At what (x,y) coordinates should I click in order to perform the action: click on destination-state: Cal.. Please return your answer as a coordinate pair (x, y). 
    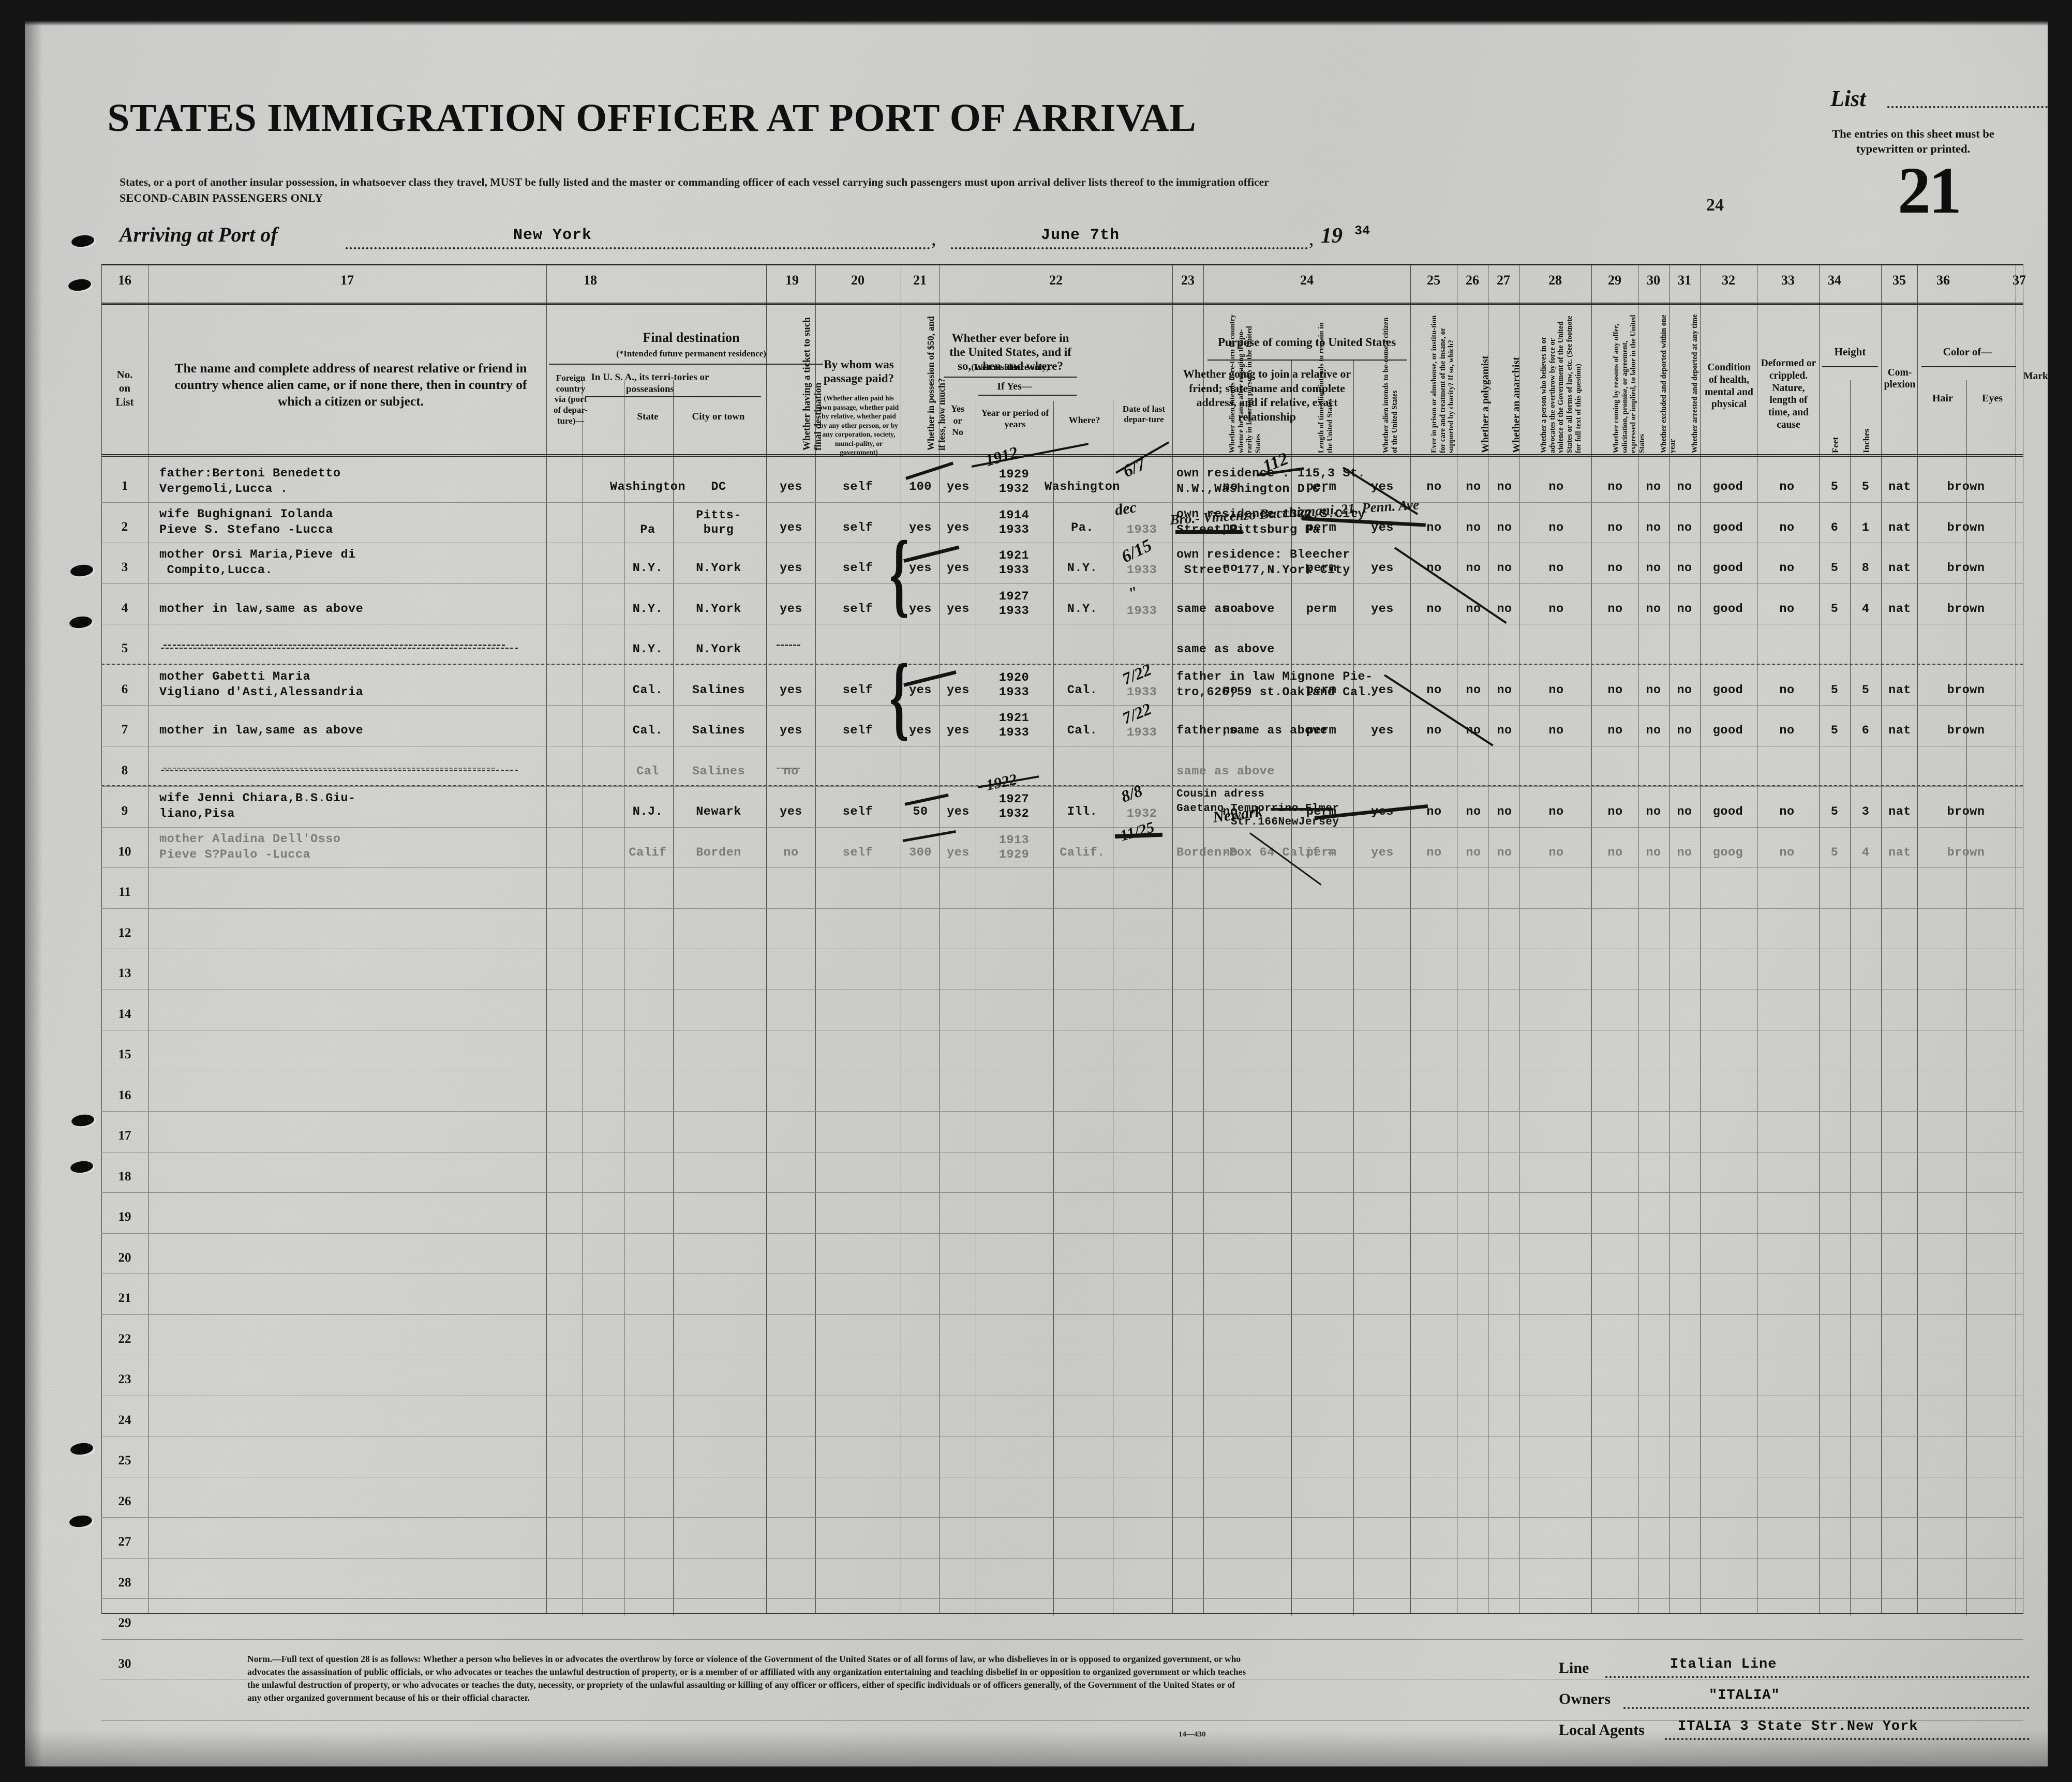
    Looking at the image, I should click on (647, 690).